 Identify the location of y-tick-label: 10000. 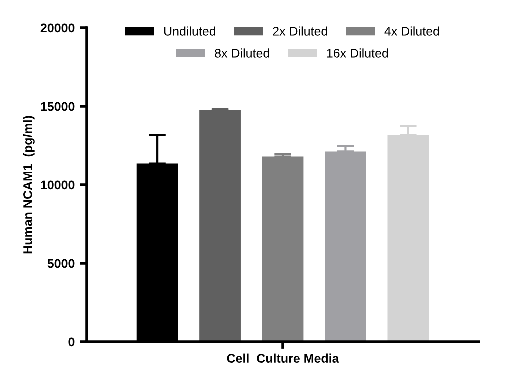
(58, 185).